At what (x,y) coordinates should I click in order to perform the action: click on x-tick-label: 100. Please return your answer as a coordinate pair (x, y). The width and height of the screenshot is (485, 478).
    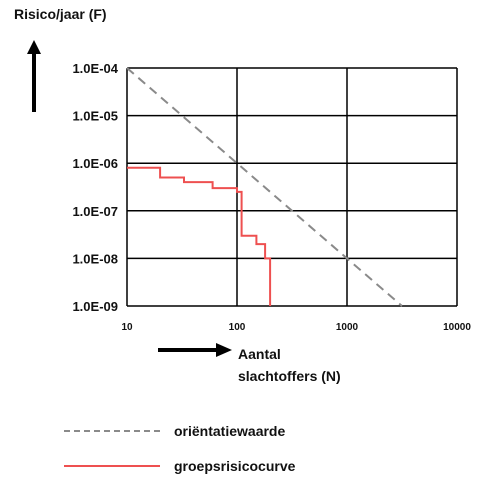
    Looking at the image, I should click on (237, 327).